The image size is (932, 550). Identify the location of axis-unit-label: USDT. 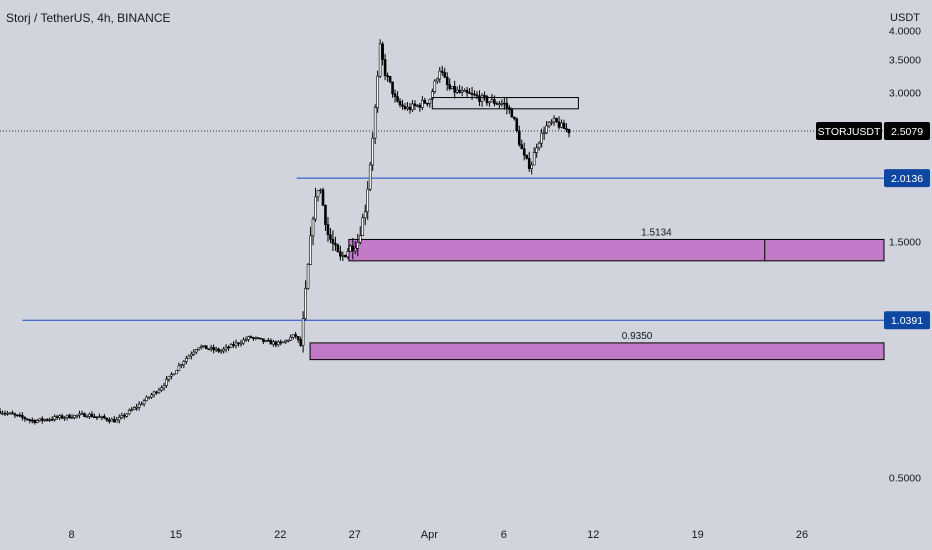
(905, 18).